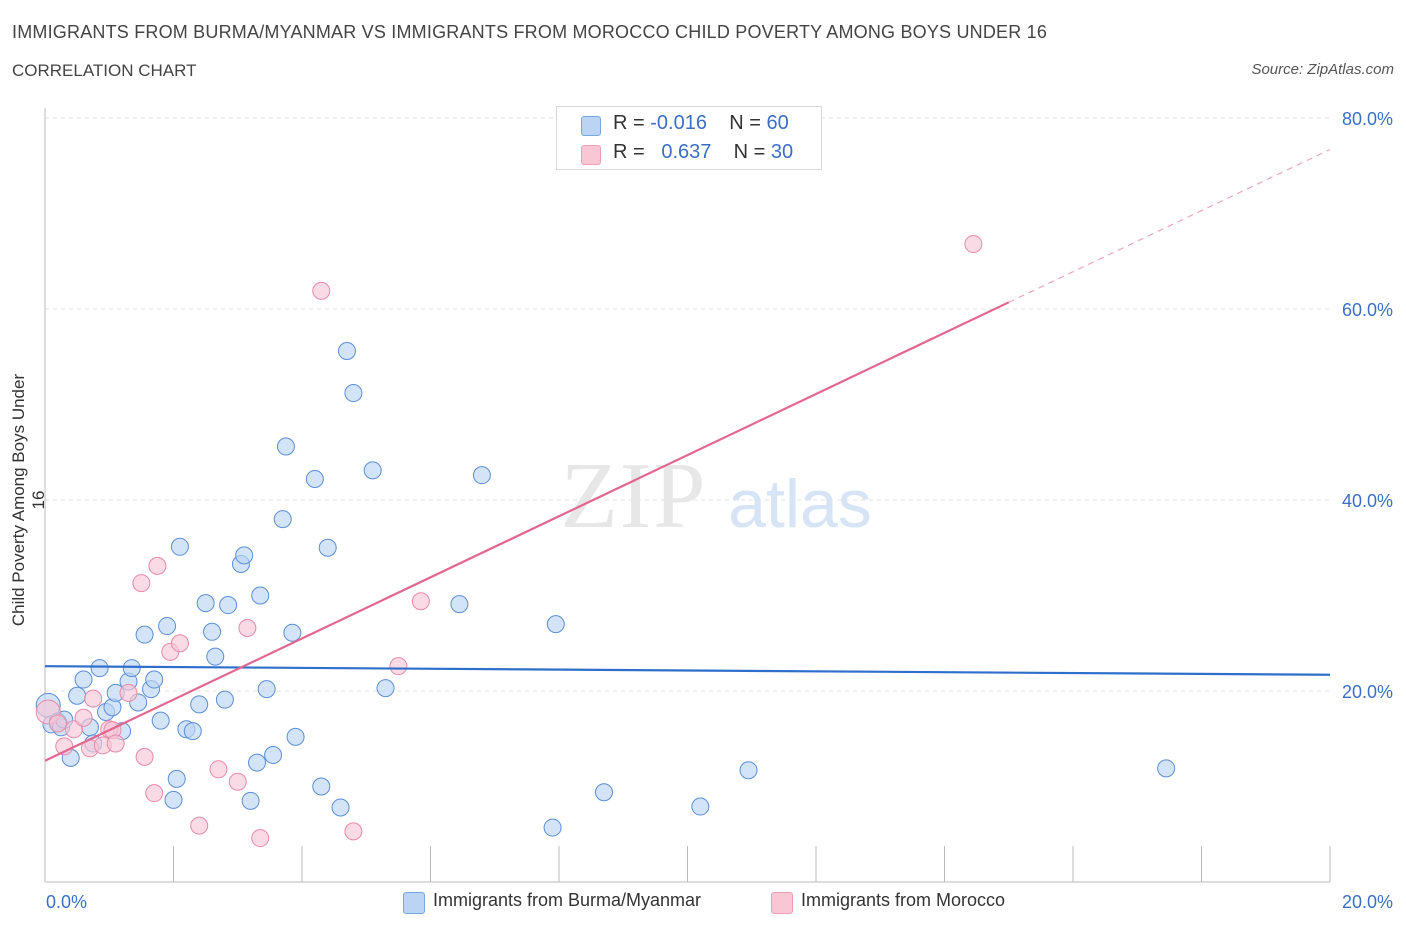 Image resolution: width=1406 pixels, height=930 pixels. What do you see at coordinates (634, 496) in the screenshot?
I see `watermark-zip: ZIP` at bounding box center [634, 496].